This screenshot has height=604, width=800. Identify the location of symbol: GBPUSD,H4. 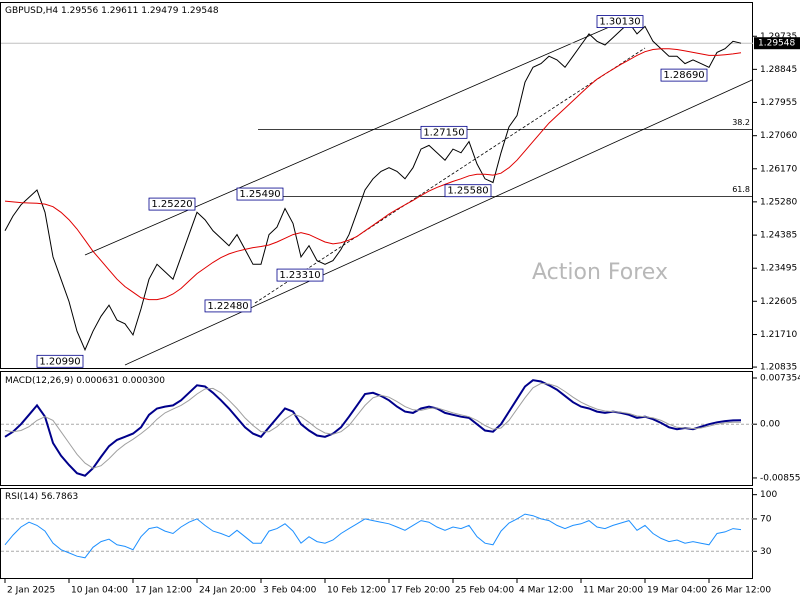
(31, 11).